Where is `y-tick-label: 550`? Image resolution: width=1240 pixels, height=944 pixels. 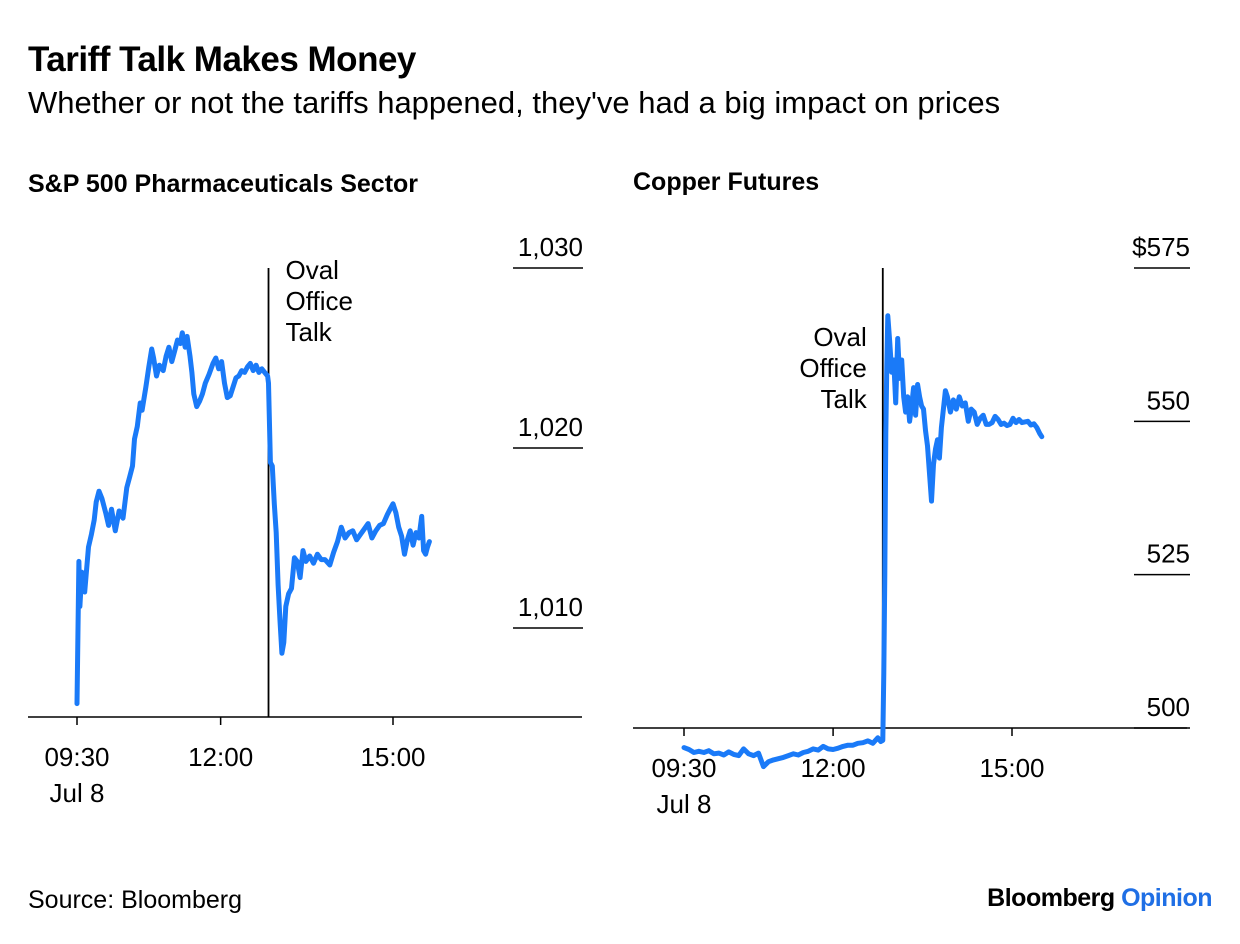
y-tick-label: 550 is located at coordinates (1168, 400).